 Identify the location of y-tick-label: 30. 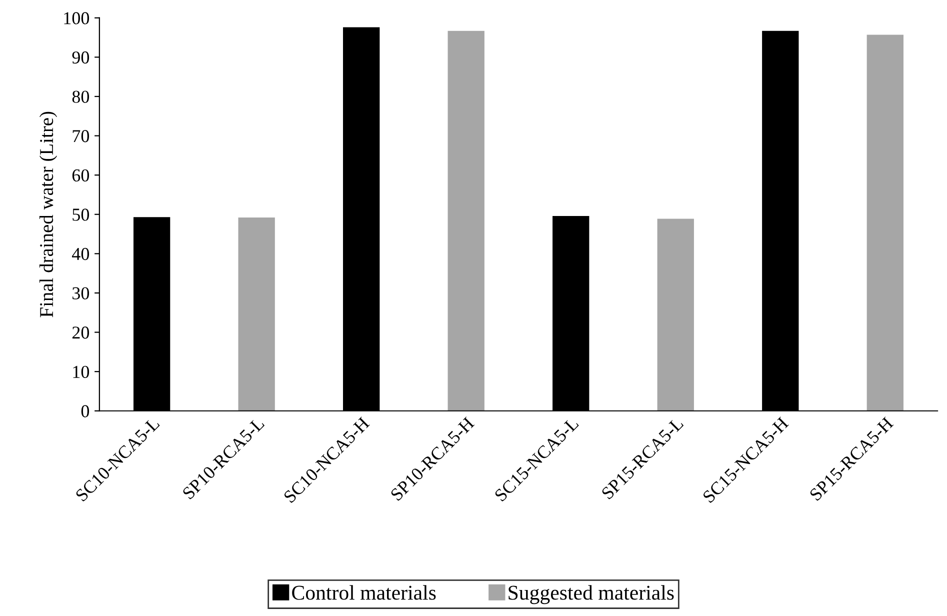
(81, 293).